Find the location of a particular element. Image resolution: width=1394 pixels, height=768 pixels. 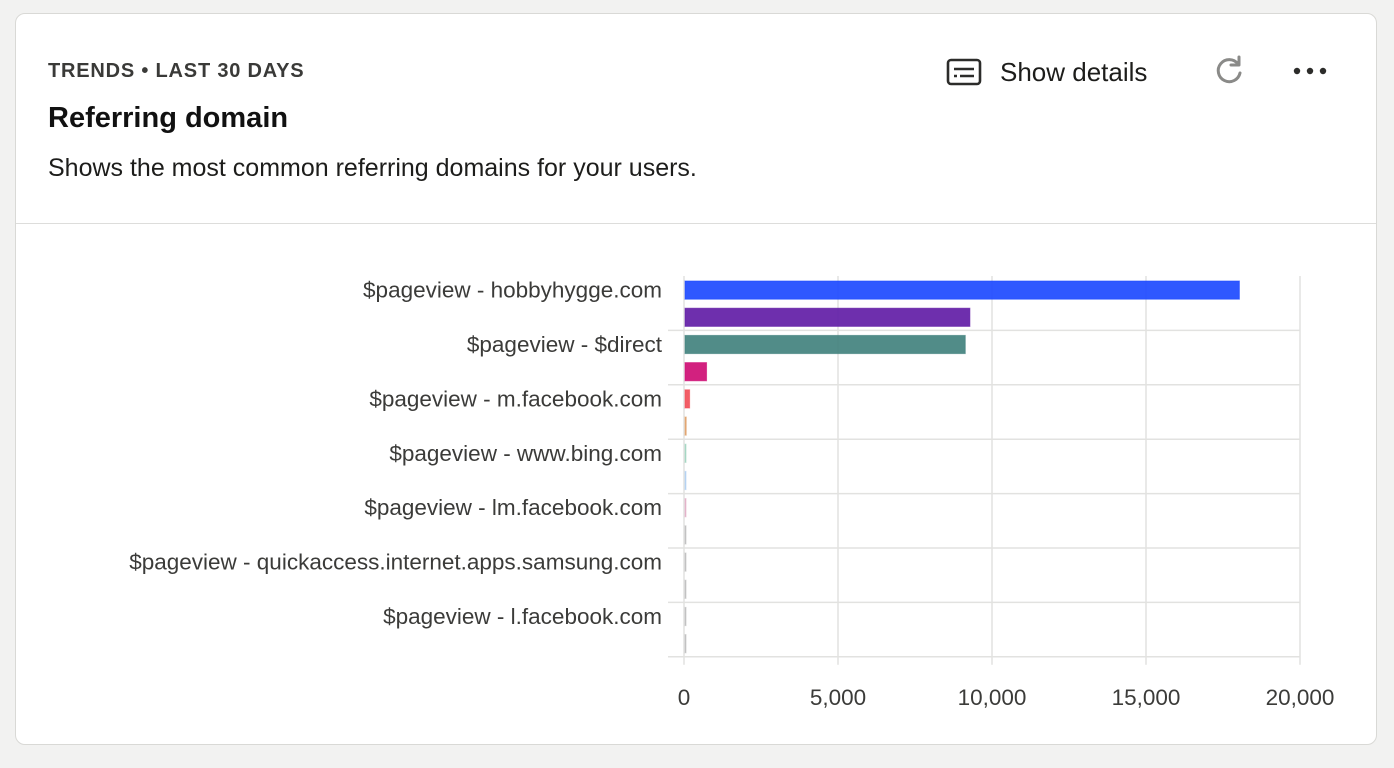

show-details-button: Show details is located at coordinates (1046, 72).